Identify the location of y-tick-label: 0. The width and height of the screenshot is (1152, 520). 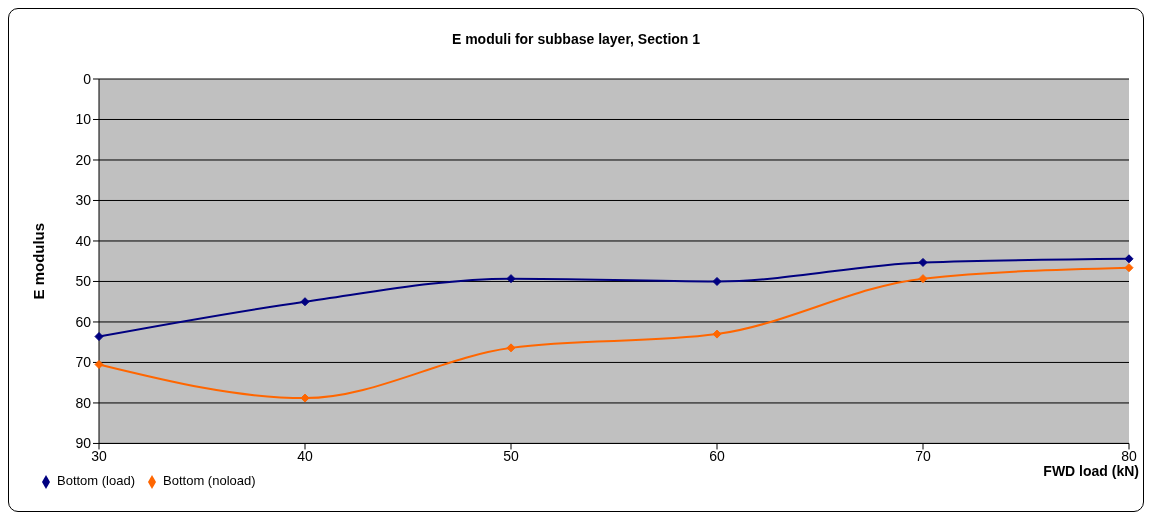
(87, 78).